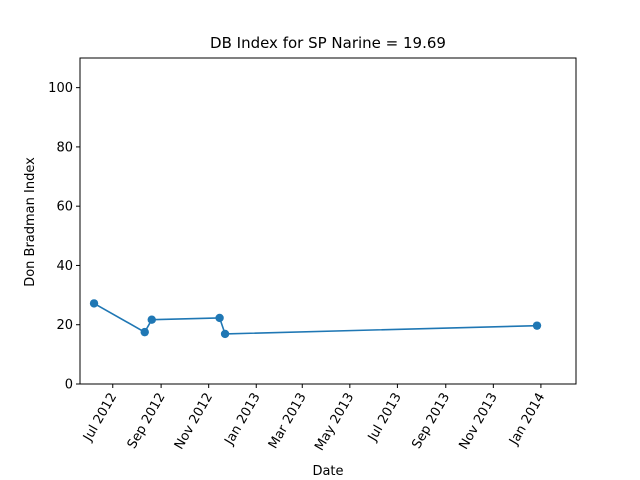 The image size is (640, 480). Describe the element at coordinates (64, 147) in the screenshot. I see `y-tick-label: 80` at that location.